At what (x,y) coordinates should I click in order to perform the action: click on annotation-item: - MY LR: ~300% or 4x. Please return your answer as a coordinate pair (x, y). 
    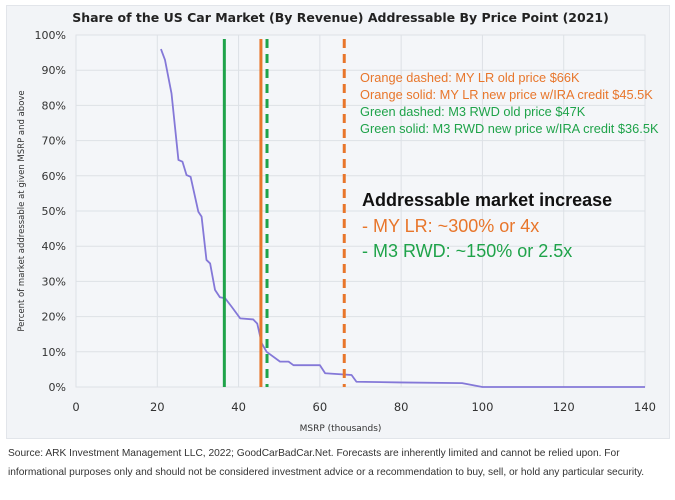
    Looking at the image, I should click on (450, 226).